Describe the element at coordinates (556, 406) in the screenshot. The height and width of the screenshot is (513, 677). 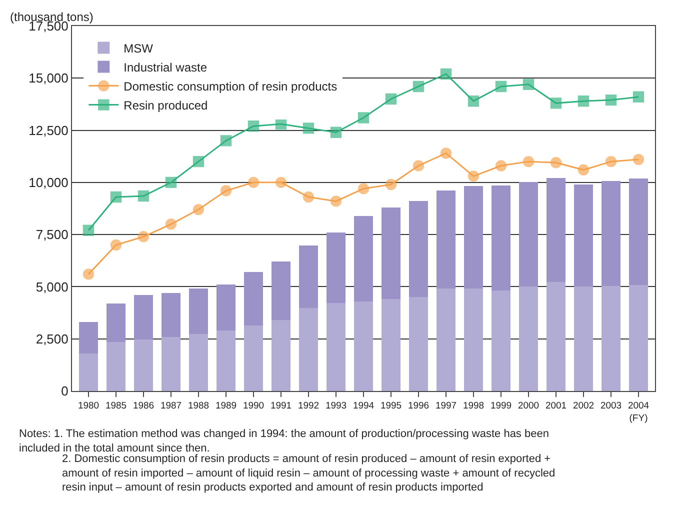
I see `x-tick-label: 2001` at that location.